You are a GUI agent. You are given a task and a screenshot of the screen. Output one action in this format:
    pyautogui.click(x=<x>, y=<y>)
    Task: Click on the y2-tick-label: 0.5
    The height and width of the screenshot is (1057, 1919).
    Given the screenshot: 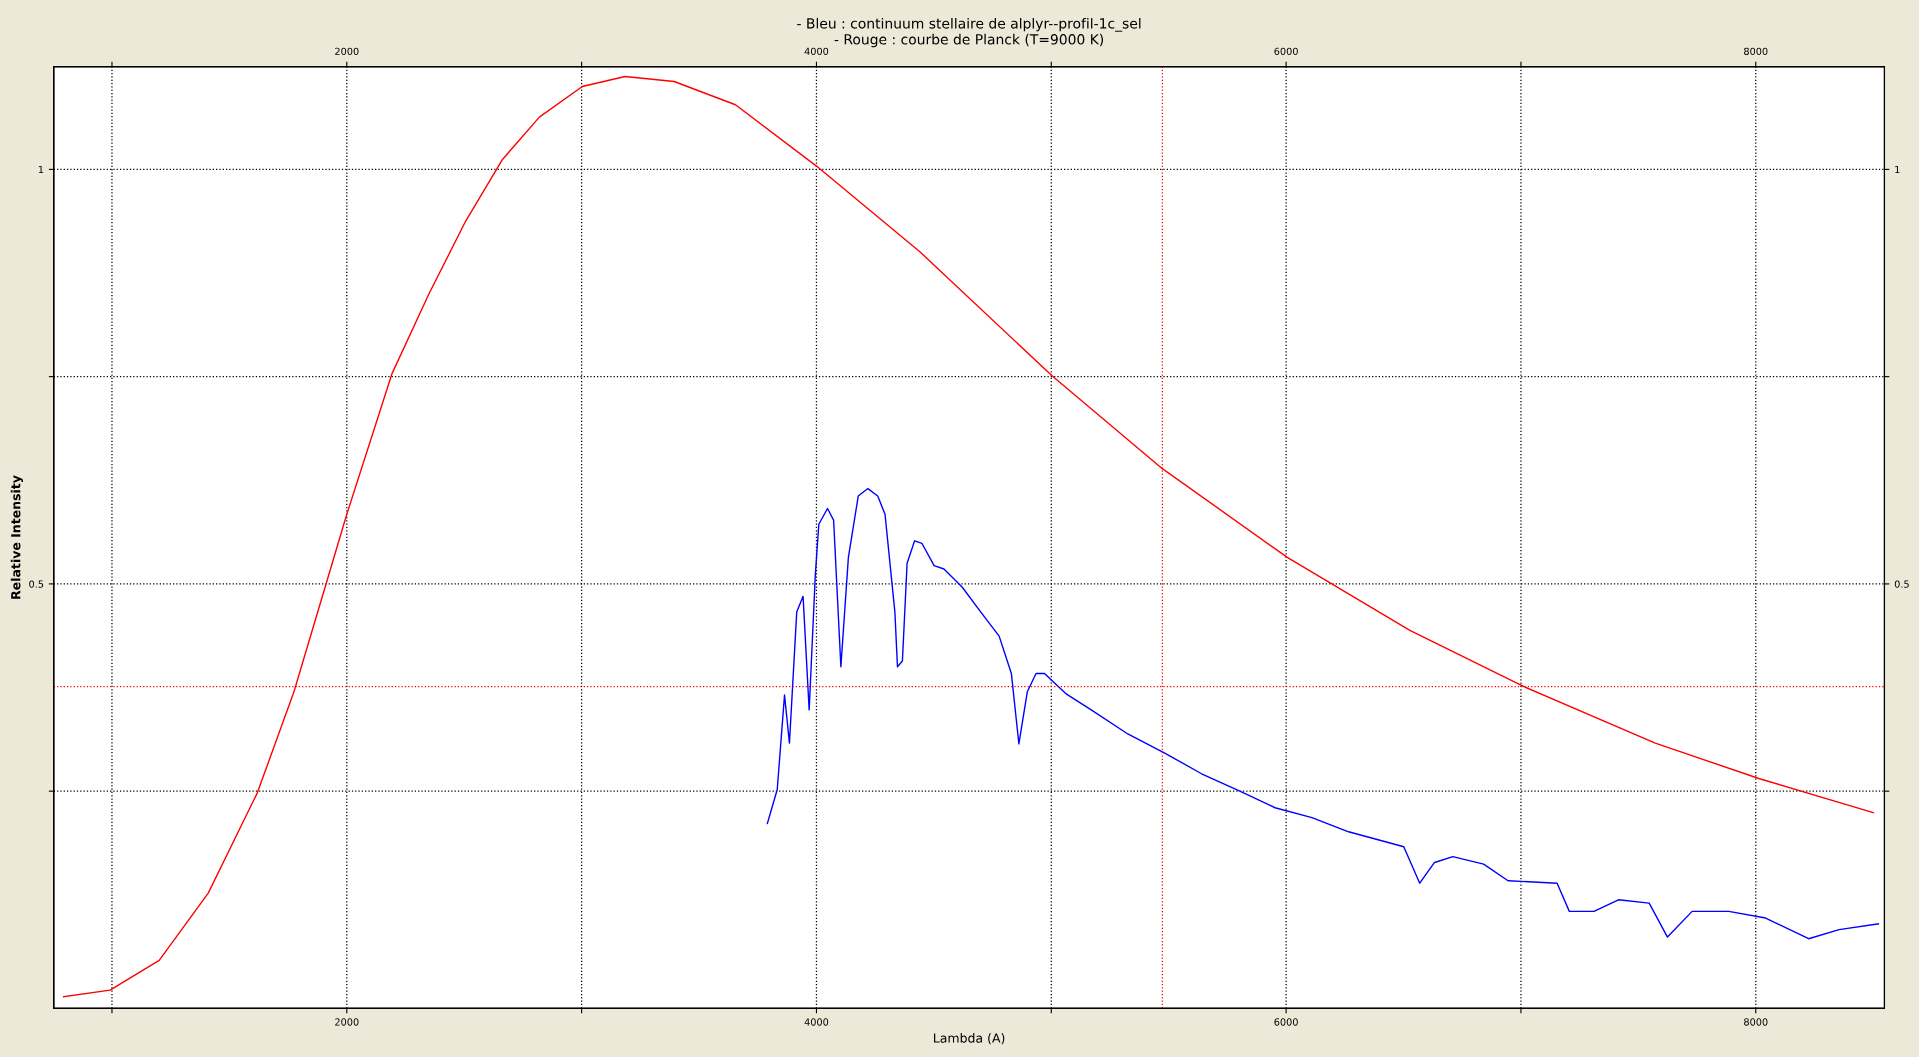 What is the action you would take?
    pyautogui.click(x=1901, y=584)
    